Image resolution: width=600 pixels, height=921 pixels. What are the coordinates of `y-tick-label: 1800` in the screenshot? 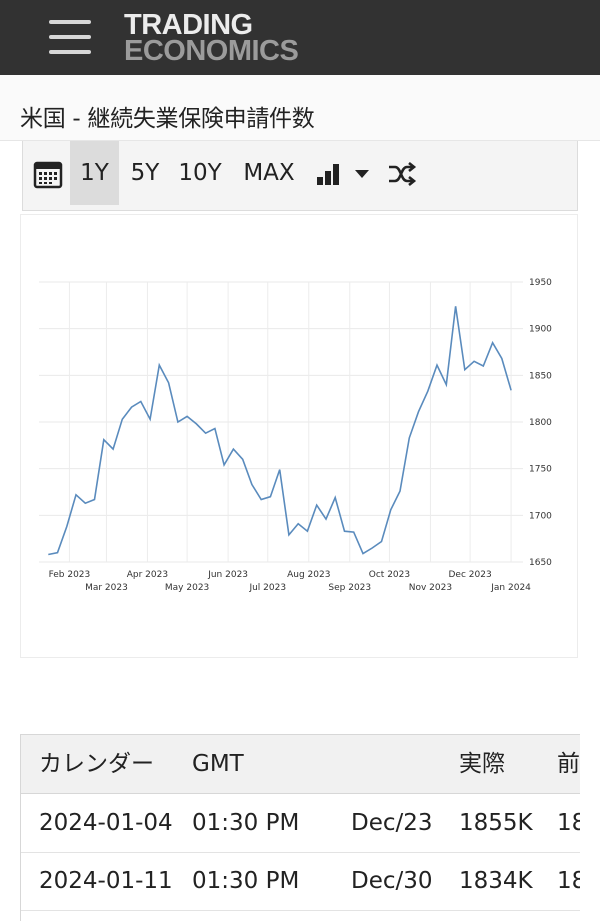 It's located at (540, 423).